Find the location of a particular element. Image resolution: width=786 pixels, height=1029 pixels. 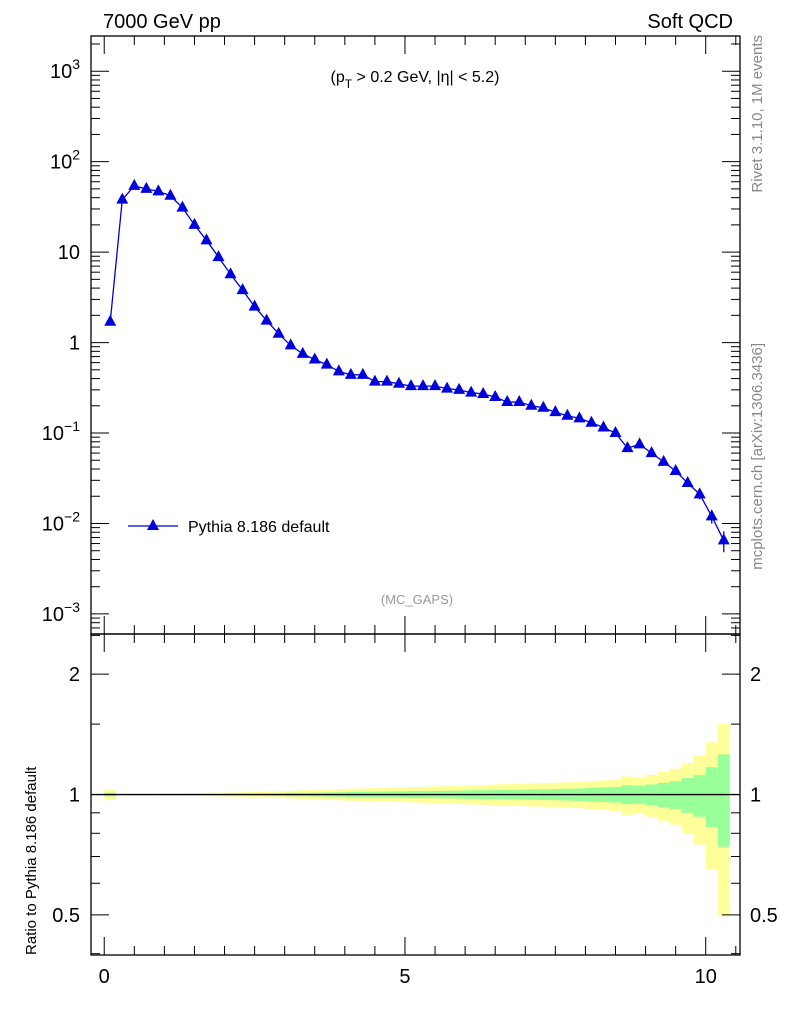

y-tick-label: 10³ is located at coordinates (65, 69).